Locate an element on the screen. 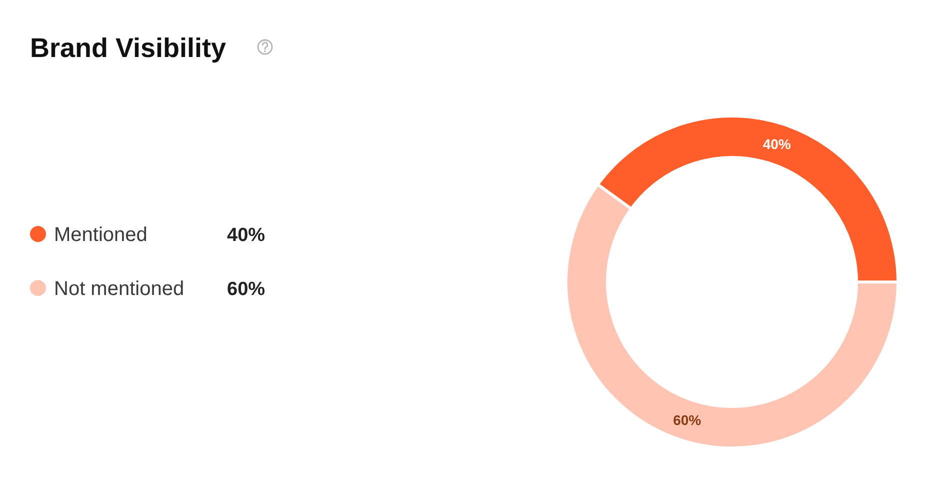  legend-label: Not mentioned is located at coordinates (119, 289).